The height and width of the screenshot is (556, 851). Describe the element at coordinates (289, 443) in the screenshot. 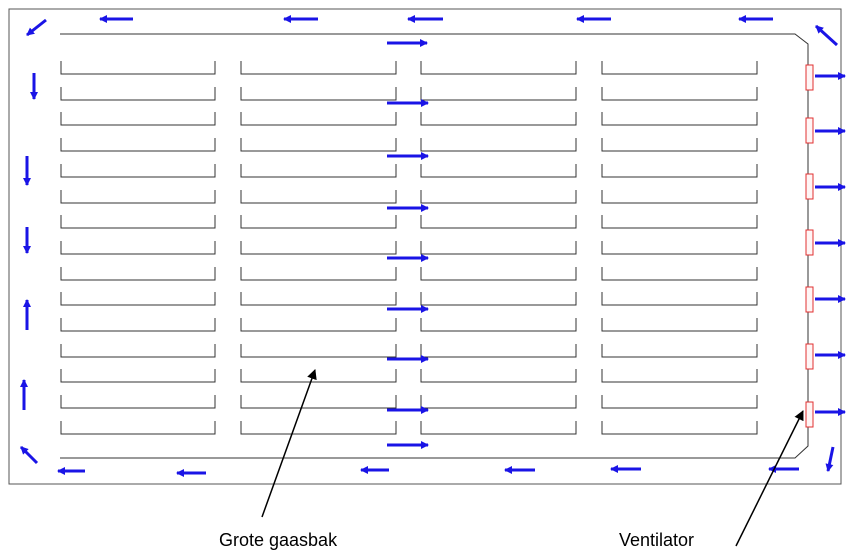

I see `bin-callout-line` at that location.